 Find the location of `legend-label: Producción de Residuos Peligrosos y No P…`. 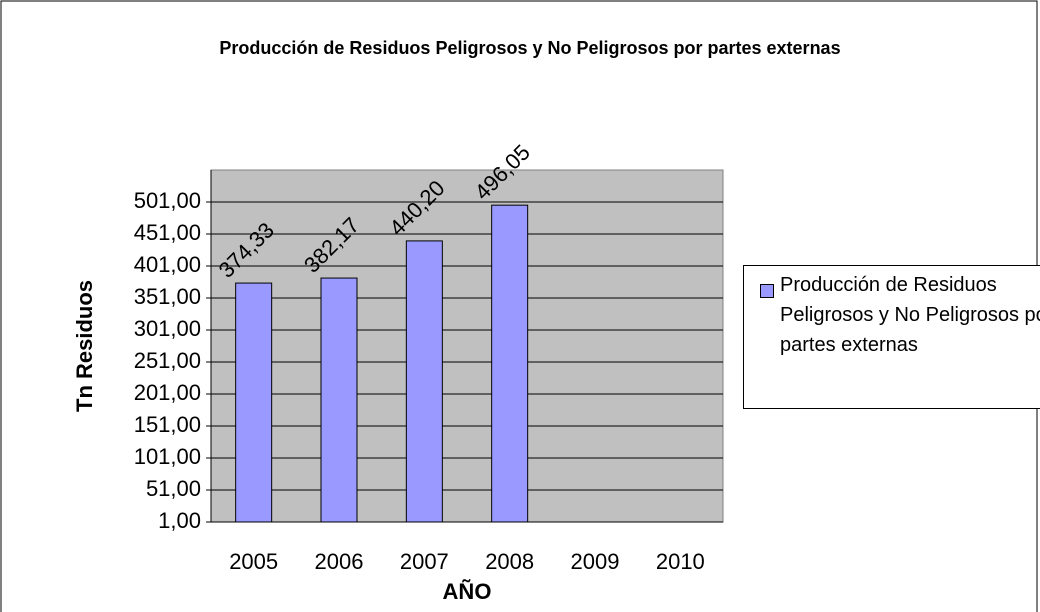

legend-label: Producción de Residuos Peligrosos y No P… is located at coordinates (910, 315).